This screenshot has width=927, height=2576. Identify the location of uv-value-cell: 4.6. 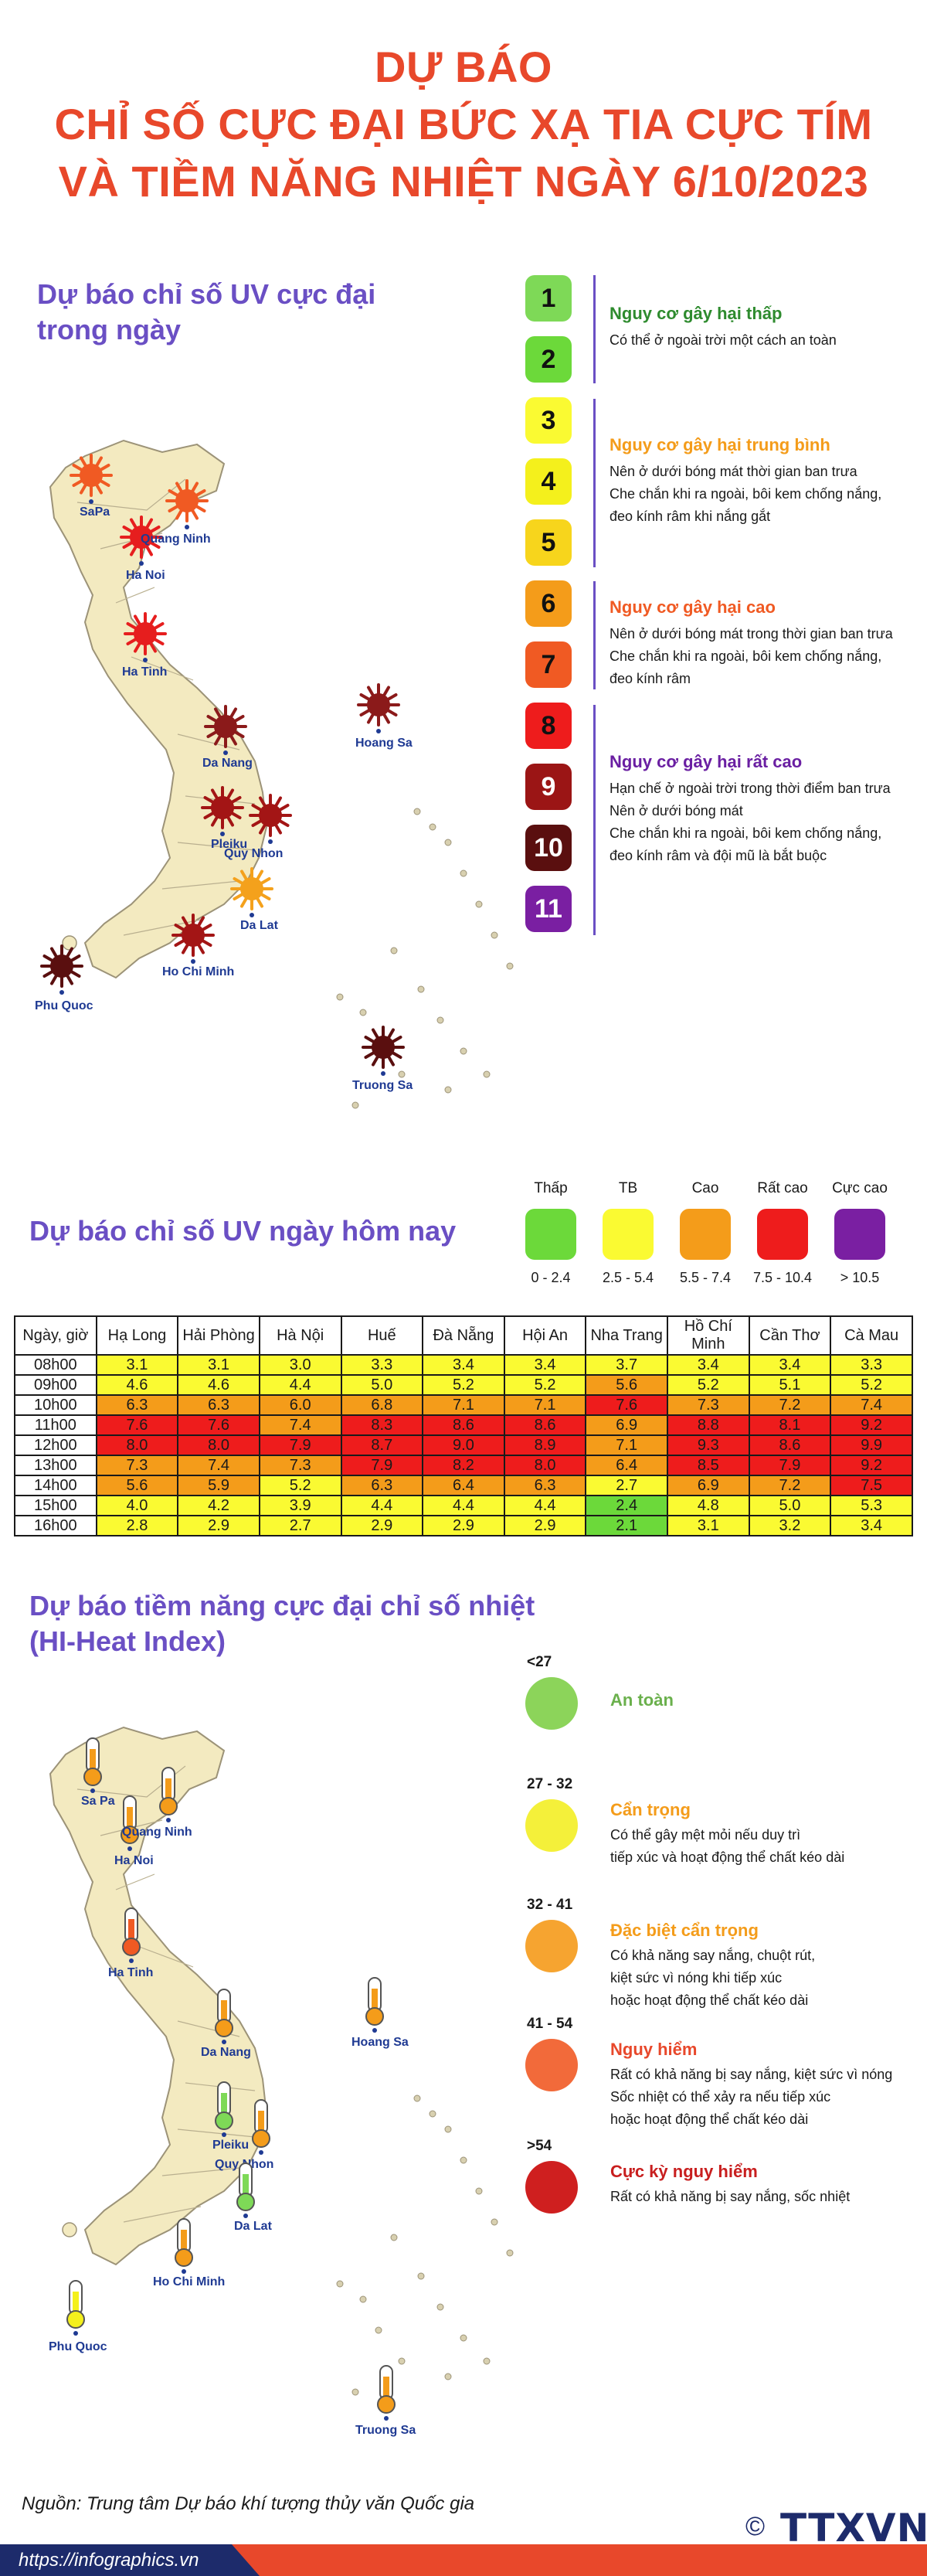
(137, 1385).